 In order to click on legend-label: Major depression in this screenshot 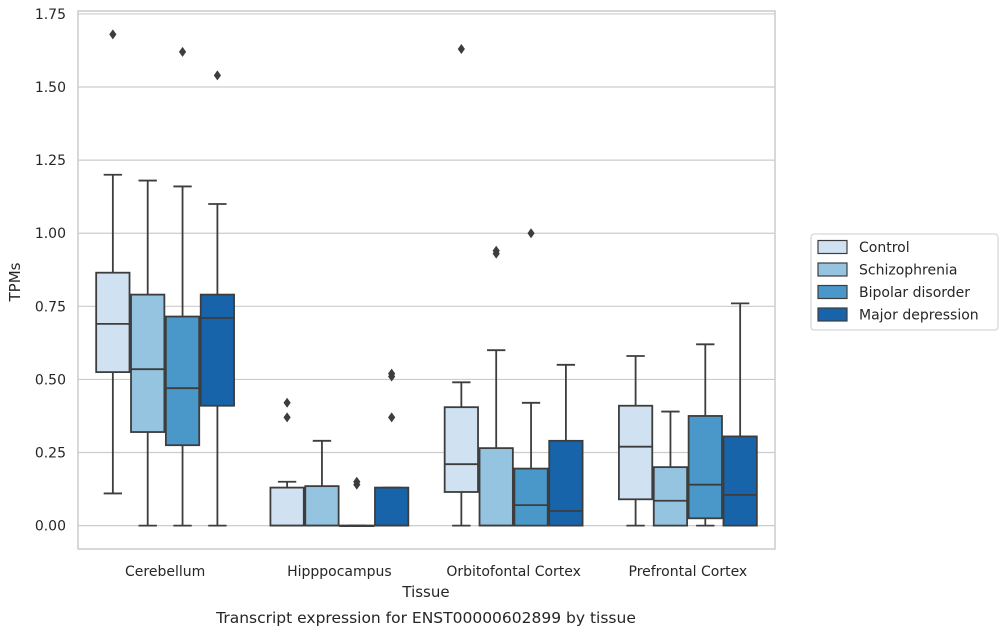, I will do `click(919, 316)`.